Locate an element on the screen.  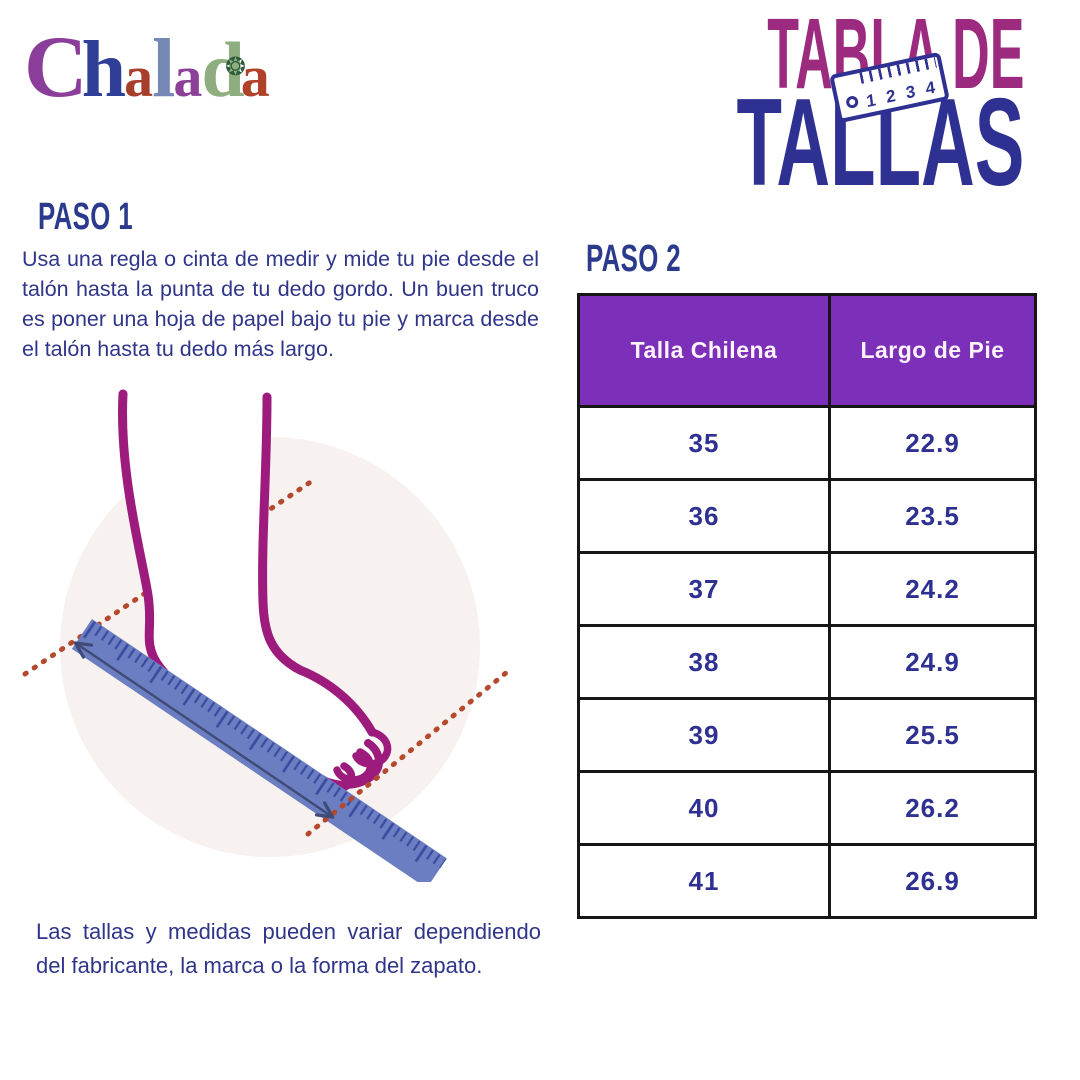
logo-letter: d is located at coordinates (223, 69).